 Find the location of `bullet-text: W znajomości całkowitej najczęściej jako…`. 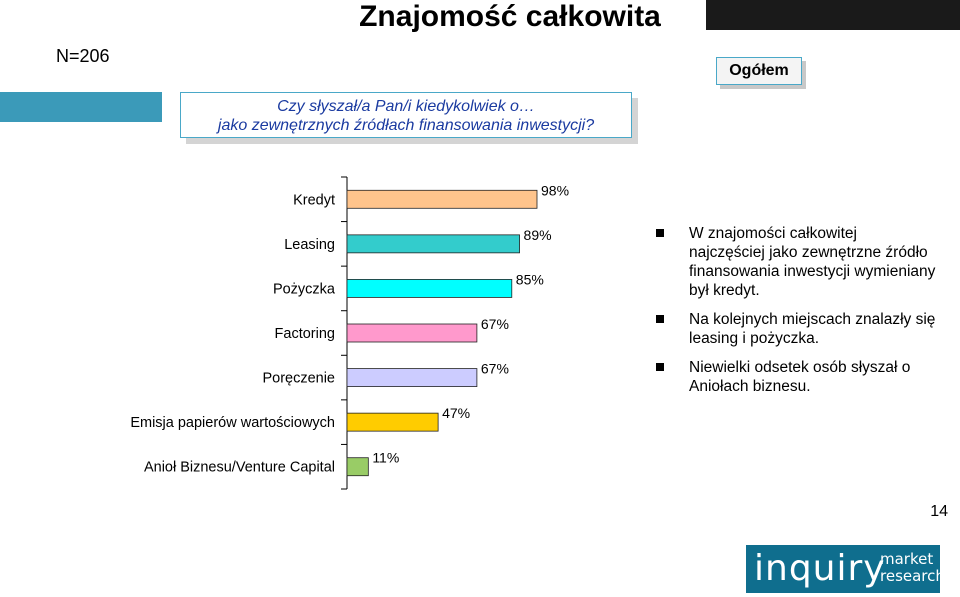

bullet-text: W znajomości całkowitej najczęściej jako… is located at coordinates (812, 262).